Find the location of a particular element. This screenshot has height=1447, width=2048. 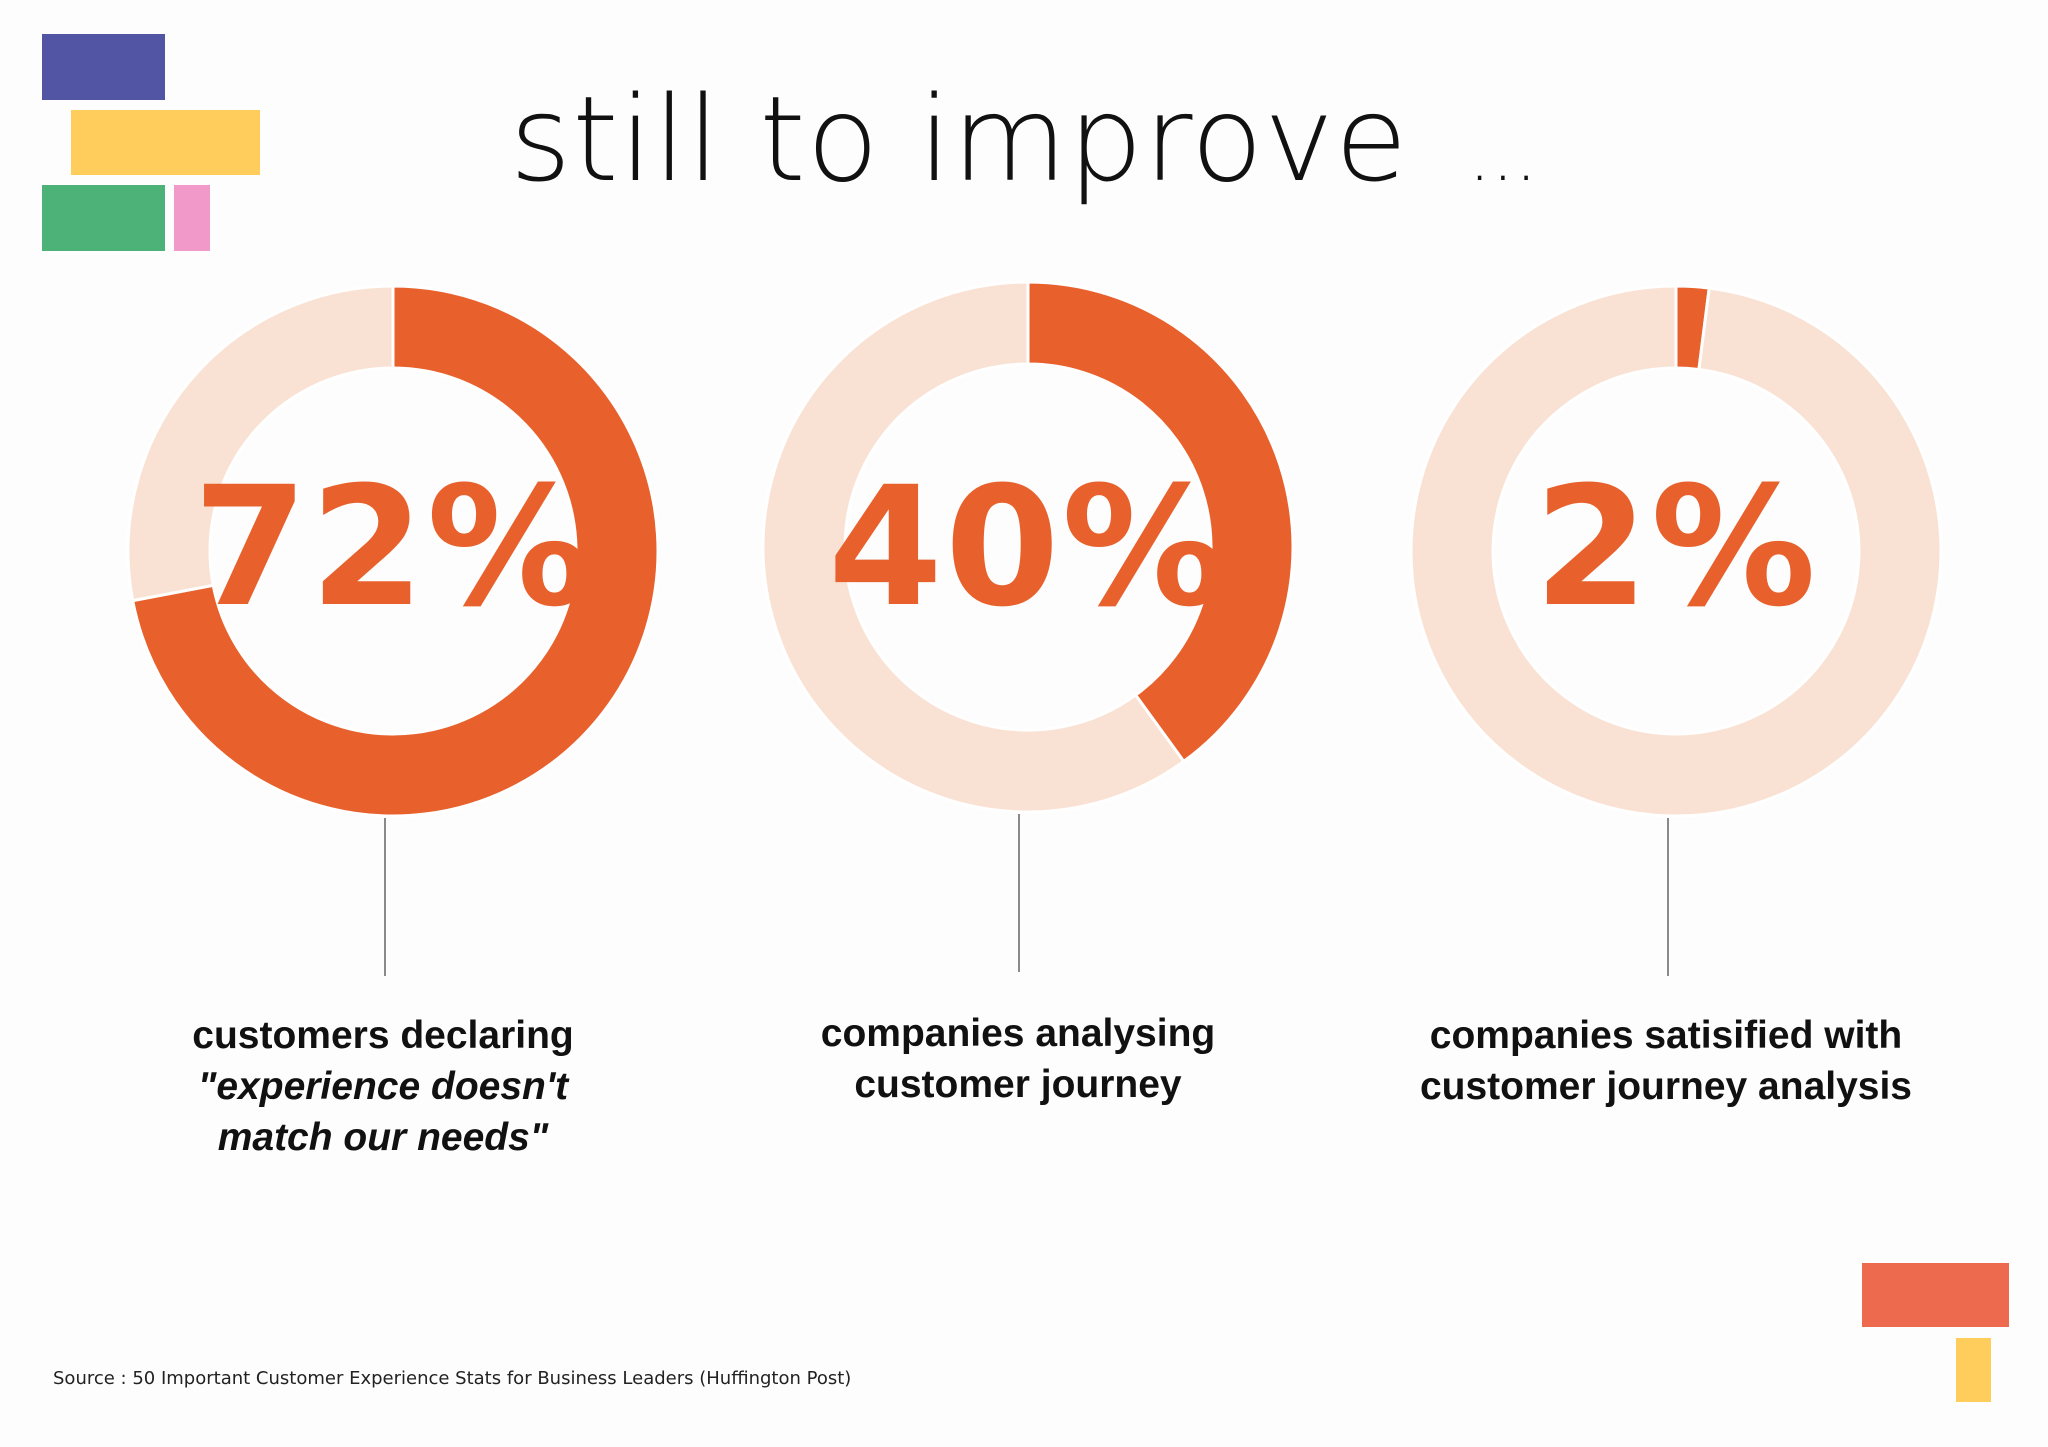

caption-2: companies analysing customer journey is located at coordinates (1018, 1059).